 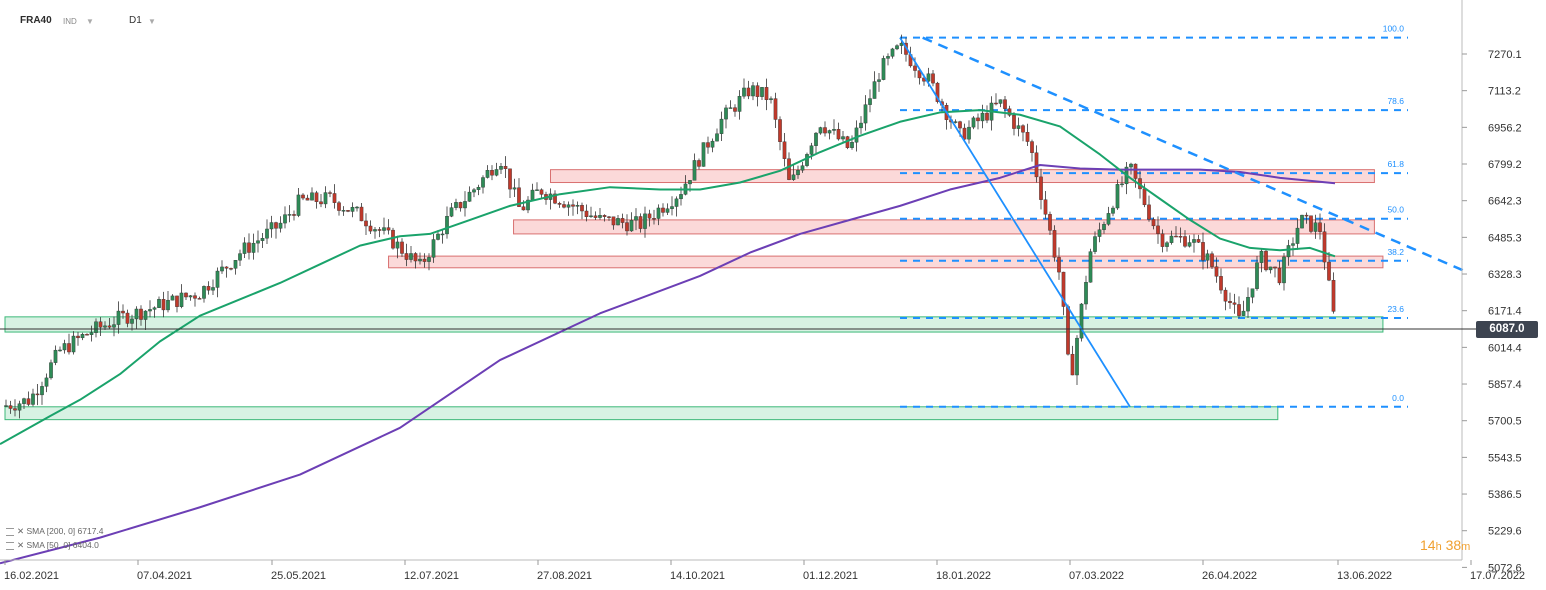 What do you see at coordinates (55, 531) in the screenshot?
I see `legend-sma200: ✕ SMA [200, 0] 6717.4` at bounding box center [55, 531].